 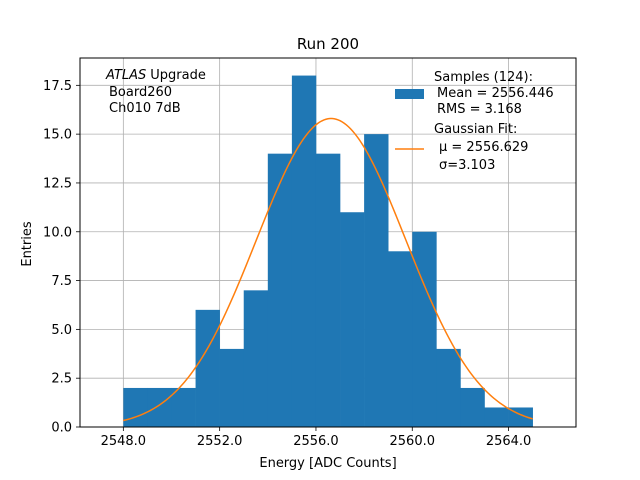 I want to click on x-tick-label: 2556.0, so click(x=316, y=441).